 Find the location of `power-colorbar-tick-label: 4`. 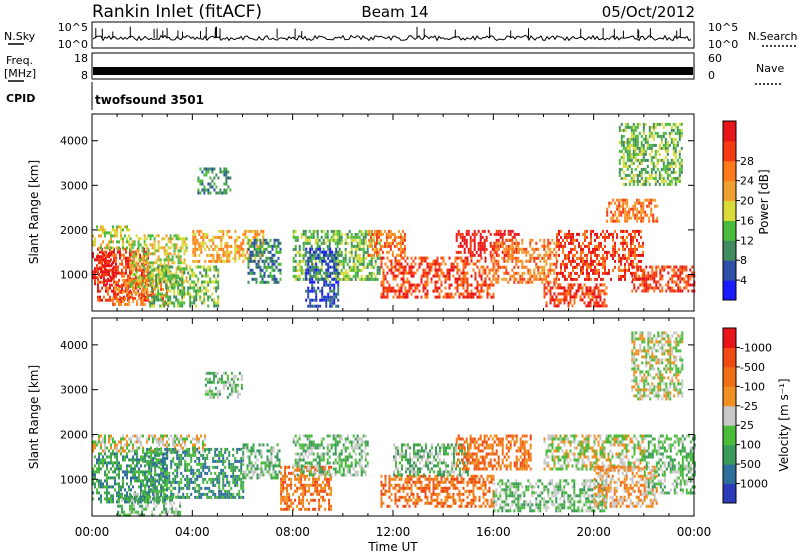

power-colorbar-tick-label: 4 is located at coordinates (743, 280).